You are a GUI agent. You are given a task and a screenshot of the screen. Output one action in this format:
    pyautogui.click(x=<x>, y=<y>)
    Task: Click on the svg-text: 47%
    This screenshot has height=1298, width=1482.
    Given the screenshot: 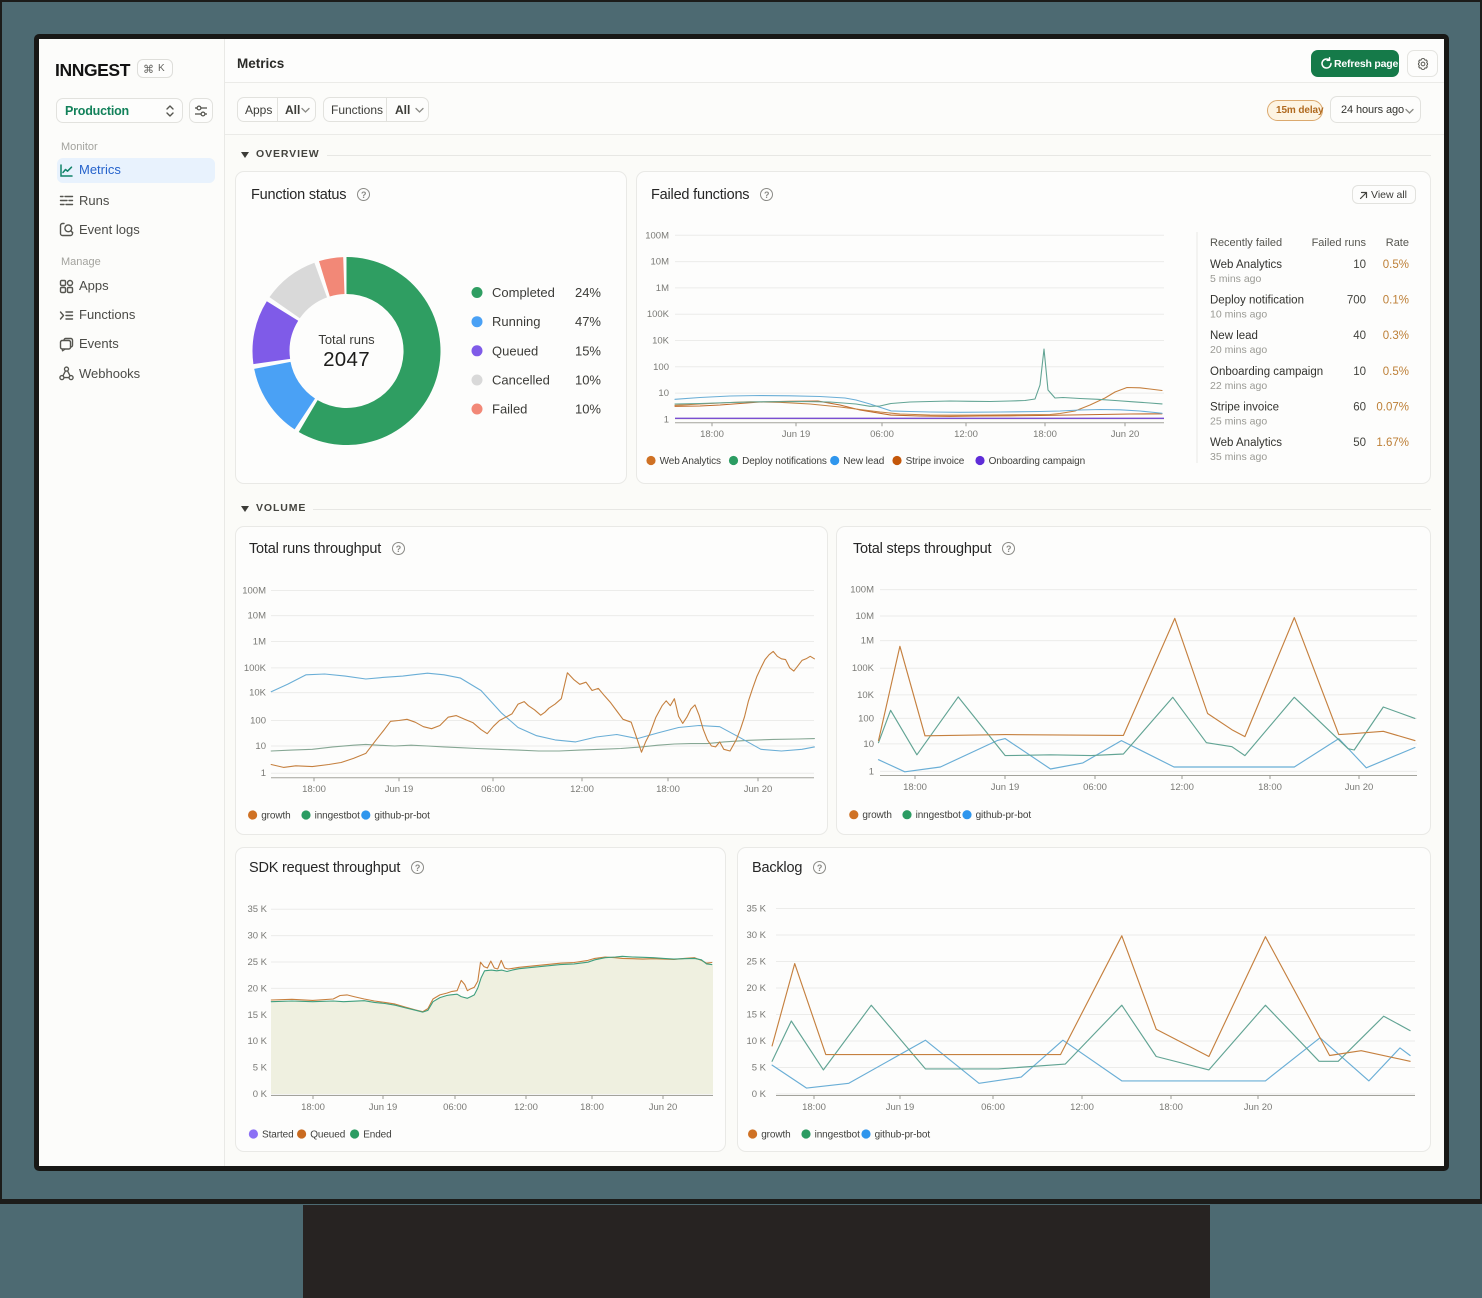 What is the action you would take?
    pyautogui.click(x=588, y=321)
    